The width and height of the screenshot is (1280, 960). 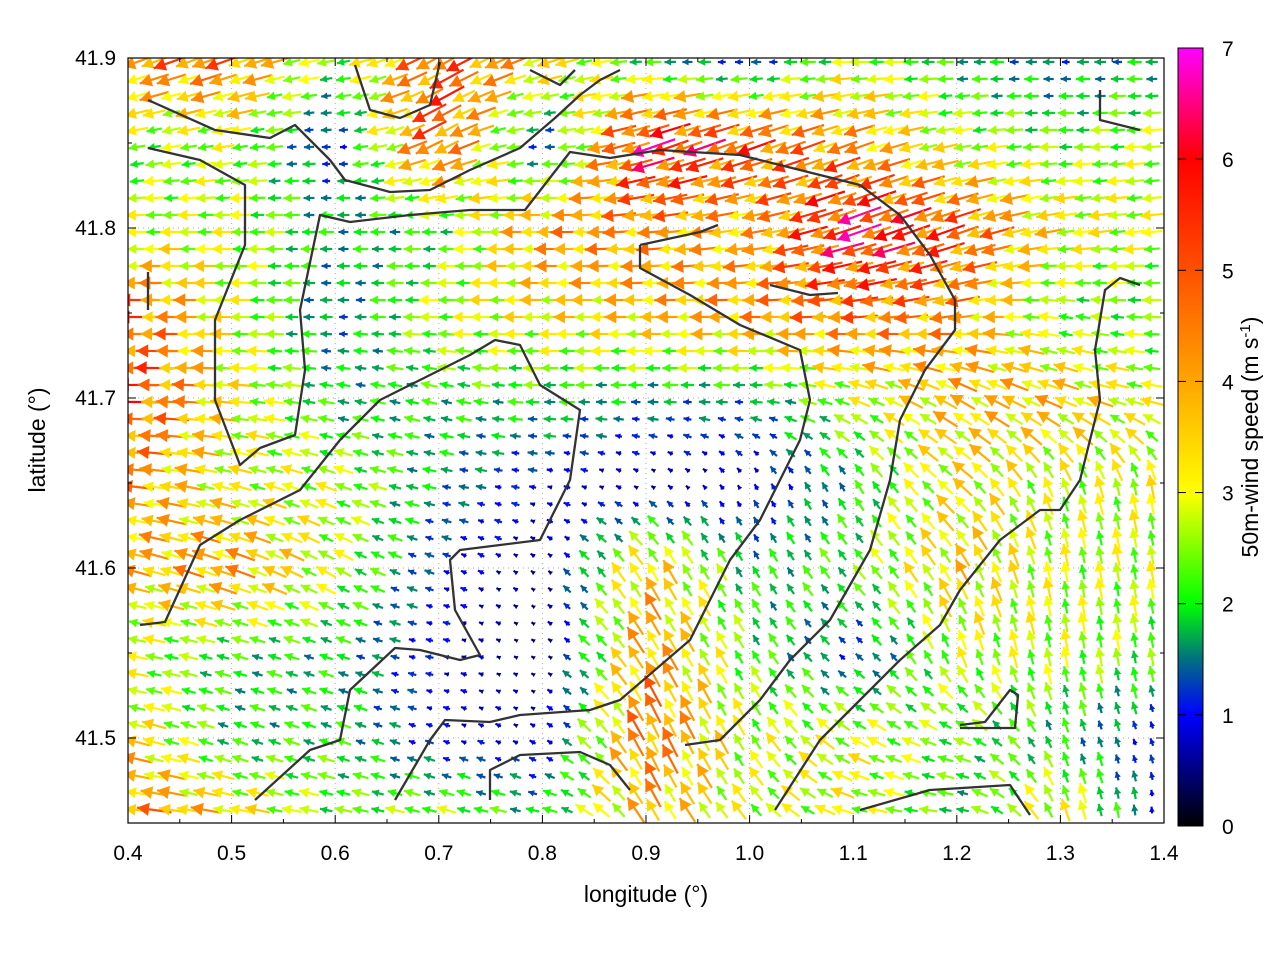 I want to click on x-tick-label: 1.2, so click(x=956, y=853).